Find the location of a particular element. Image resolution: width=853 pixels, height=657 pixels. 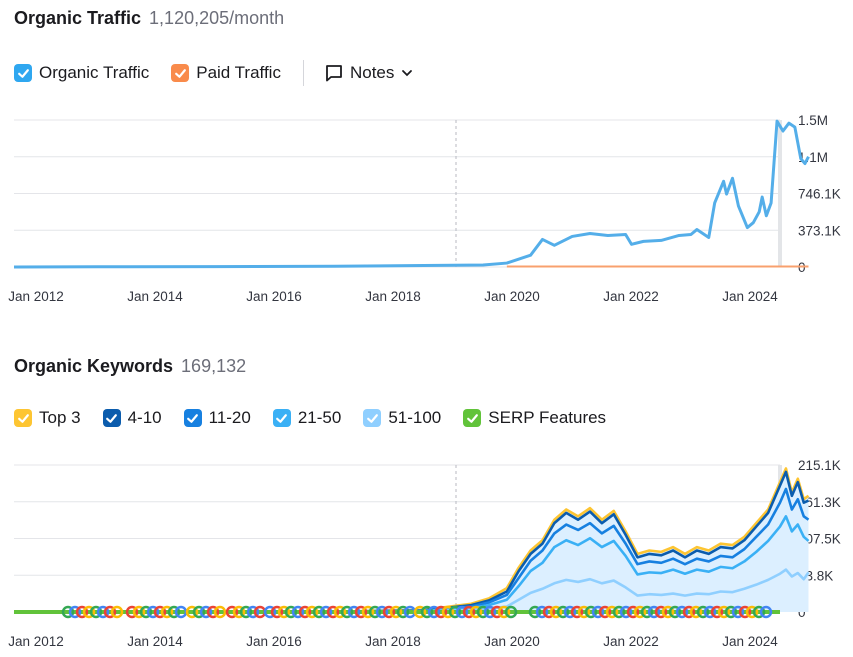

keywords-title: Organic Keywords is located at coordinates (94, 366).